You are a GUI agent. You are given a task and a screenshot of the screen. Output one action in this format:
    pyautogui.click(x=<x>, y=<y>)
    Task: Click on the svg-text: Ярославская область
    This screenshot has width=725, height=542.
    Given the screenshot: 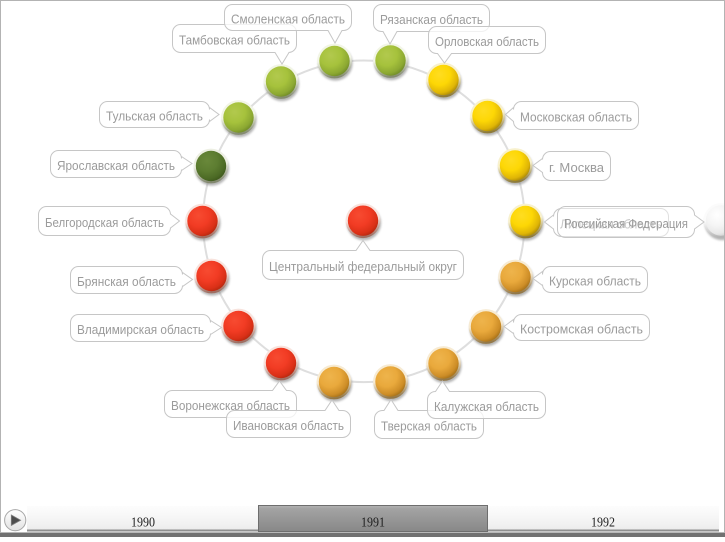 What is the action you would take?
    pyautogui.click(x=116, y=165)
    